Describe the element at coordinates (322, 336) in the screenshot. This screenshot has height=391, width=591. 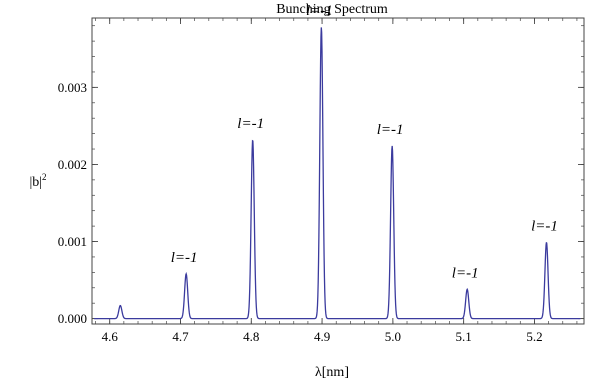
I see `x-tick-label: 4.9` at that location.